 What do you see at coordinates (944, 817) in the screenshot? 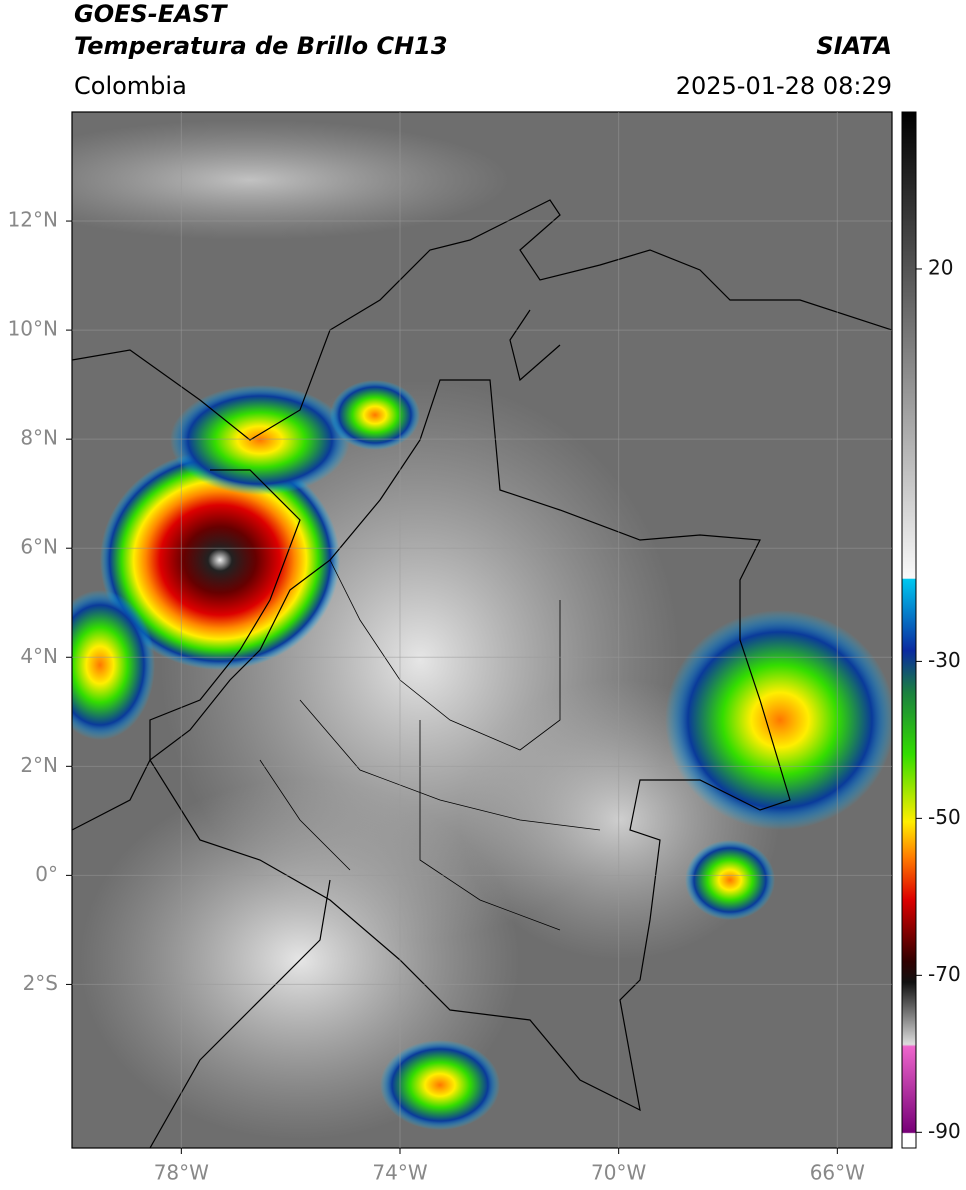
I see `colorbar-tick-label: -50` at bounding box center [944, 817].